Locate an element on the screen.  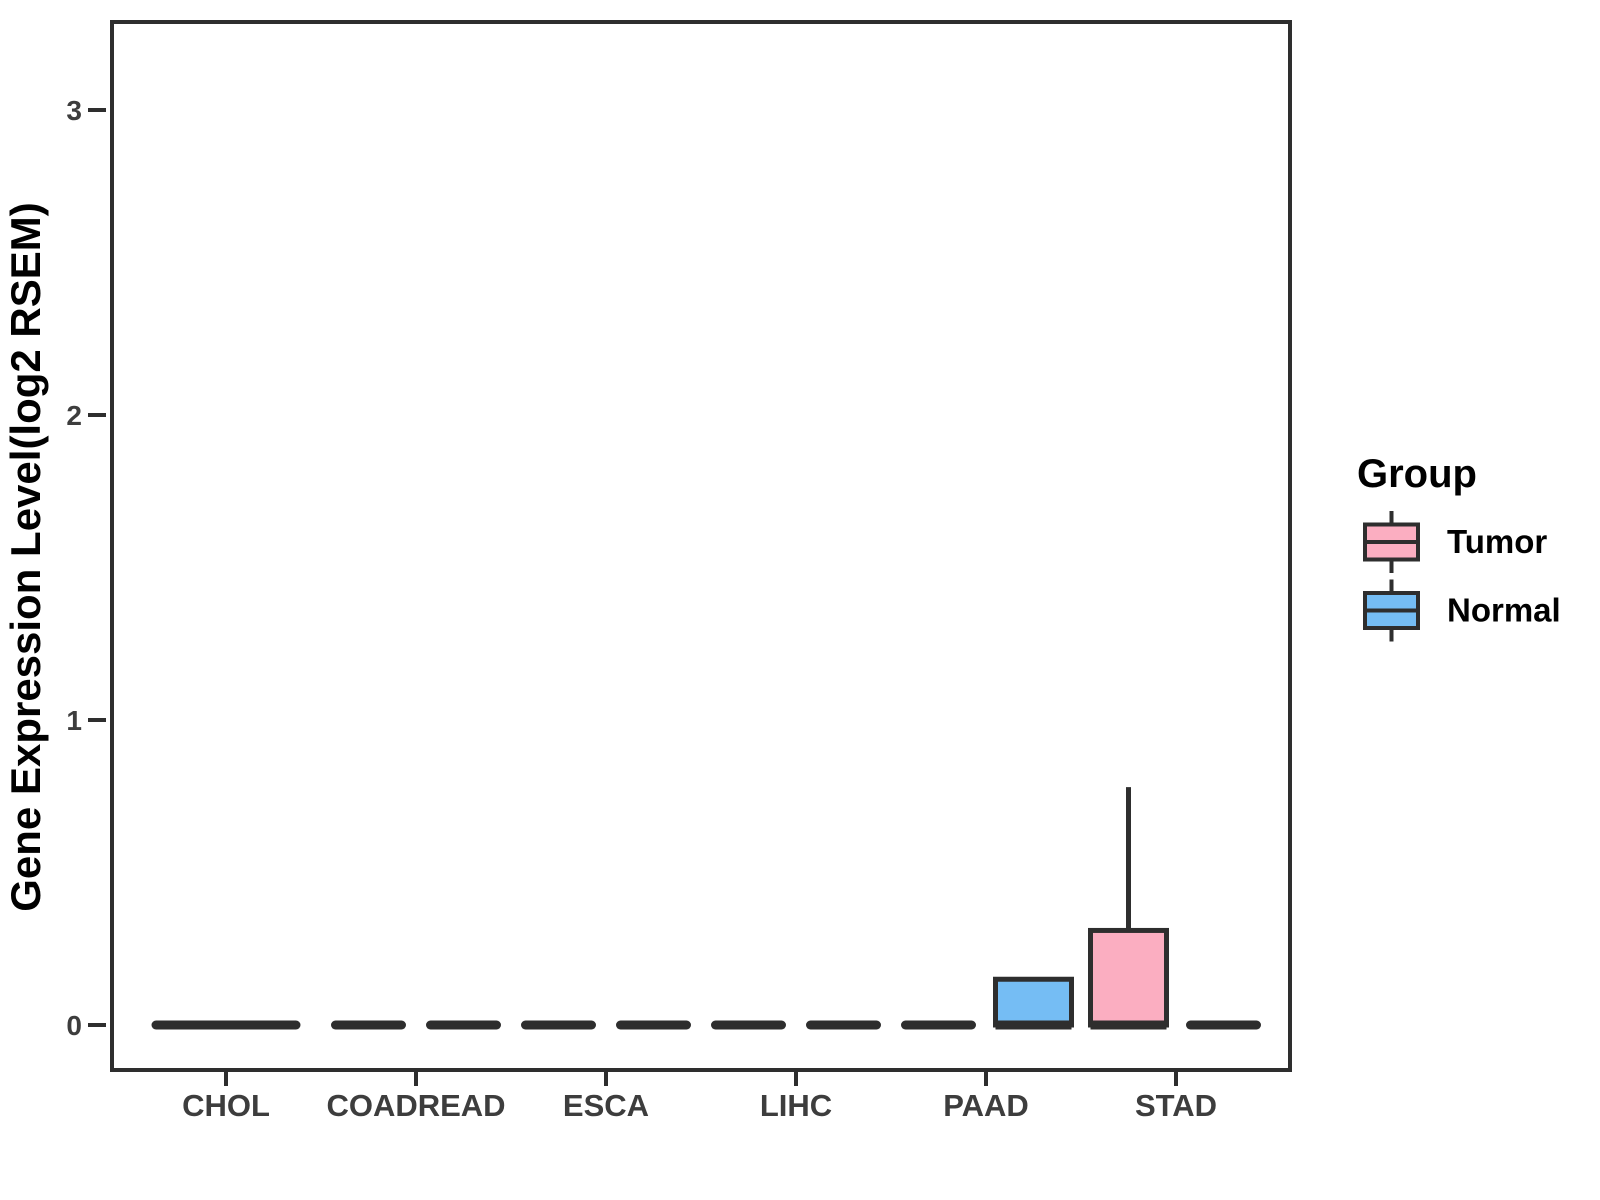
y-axis: 0 1 2 3 is located at coordinates (86, 568).